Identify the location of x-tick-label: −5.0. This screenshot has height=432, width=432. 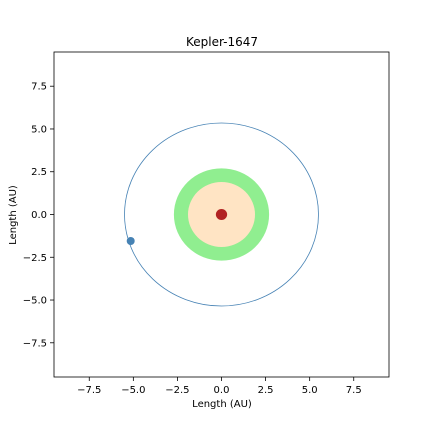
(133, 390).